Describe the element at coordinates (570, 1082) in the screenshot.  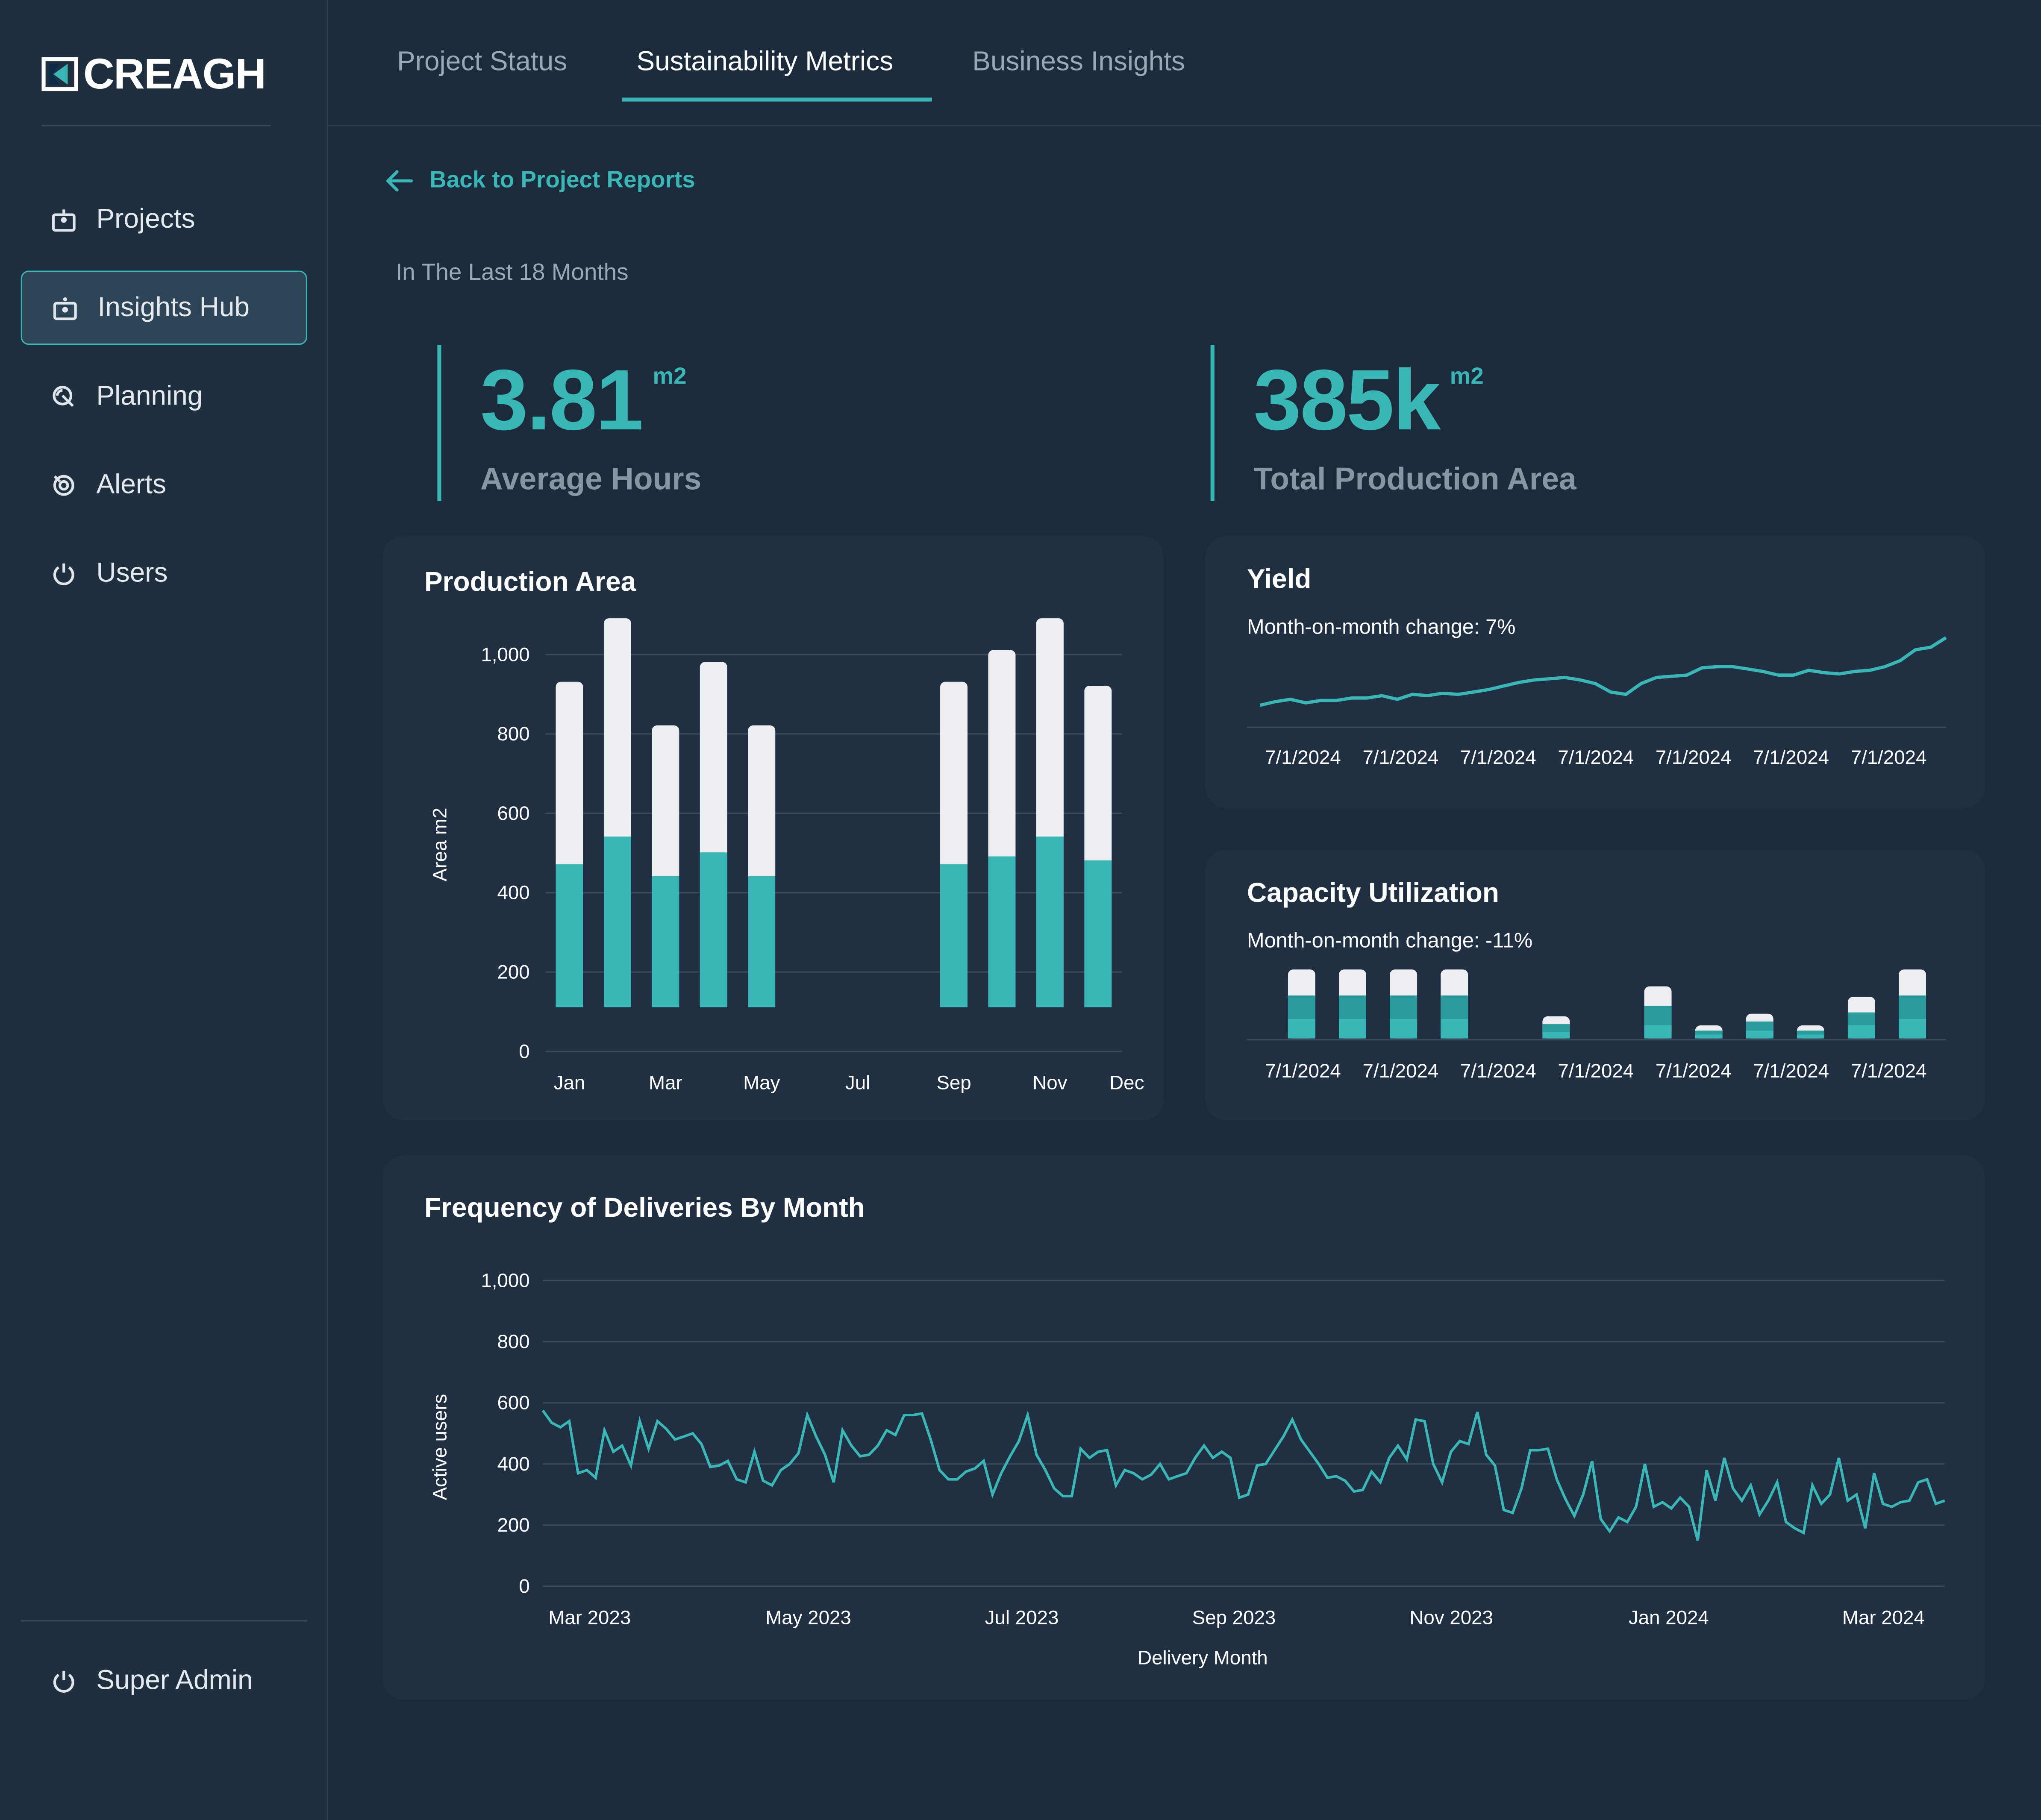
I see `x-tick-label: Jan` at that location.